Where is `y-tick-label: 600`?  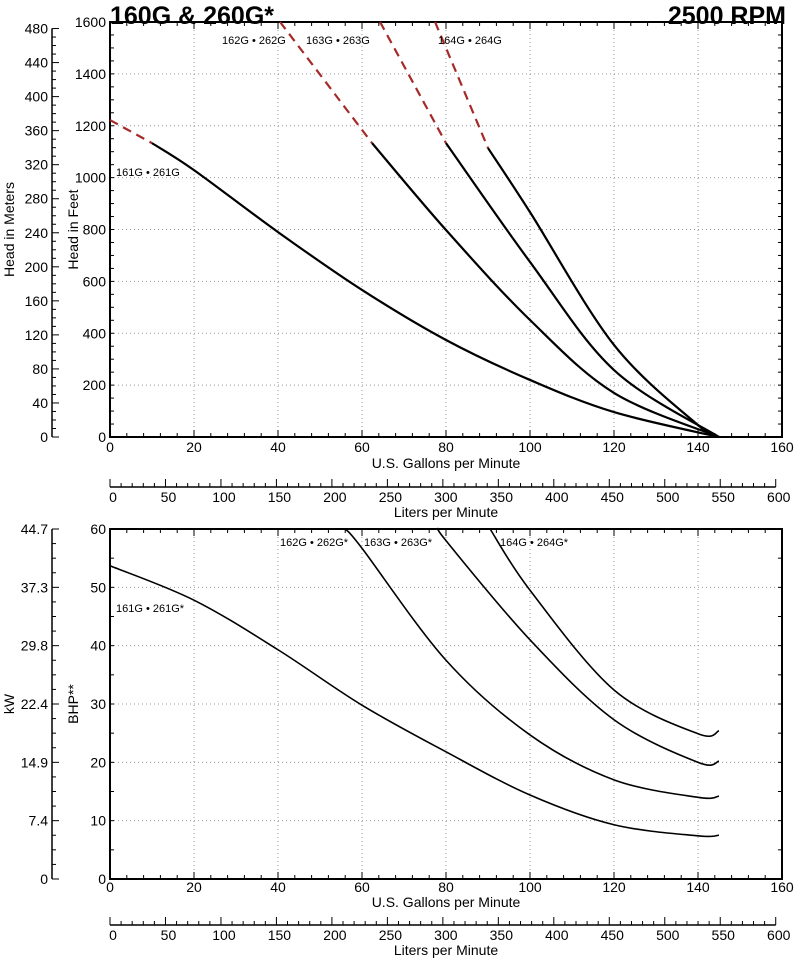
y-tick-label: 600 is located at coordinates (95, 281).